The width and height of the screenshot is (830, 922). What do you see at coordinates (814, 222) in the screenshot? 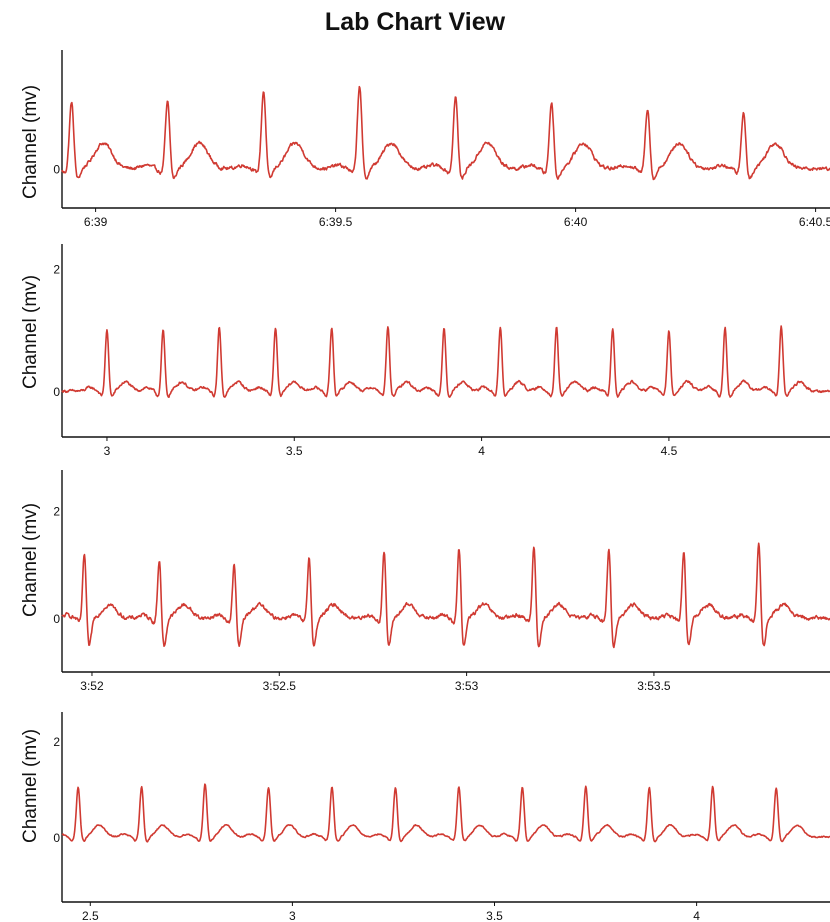
I see `x-tick-label: 6:40.5` at bounding box center [814, 222].